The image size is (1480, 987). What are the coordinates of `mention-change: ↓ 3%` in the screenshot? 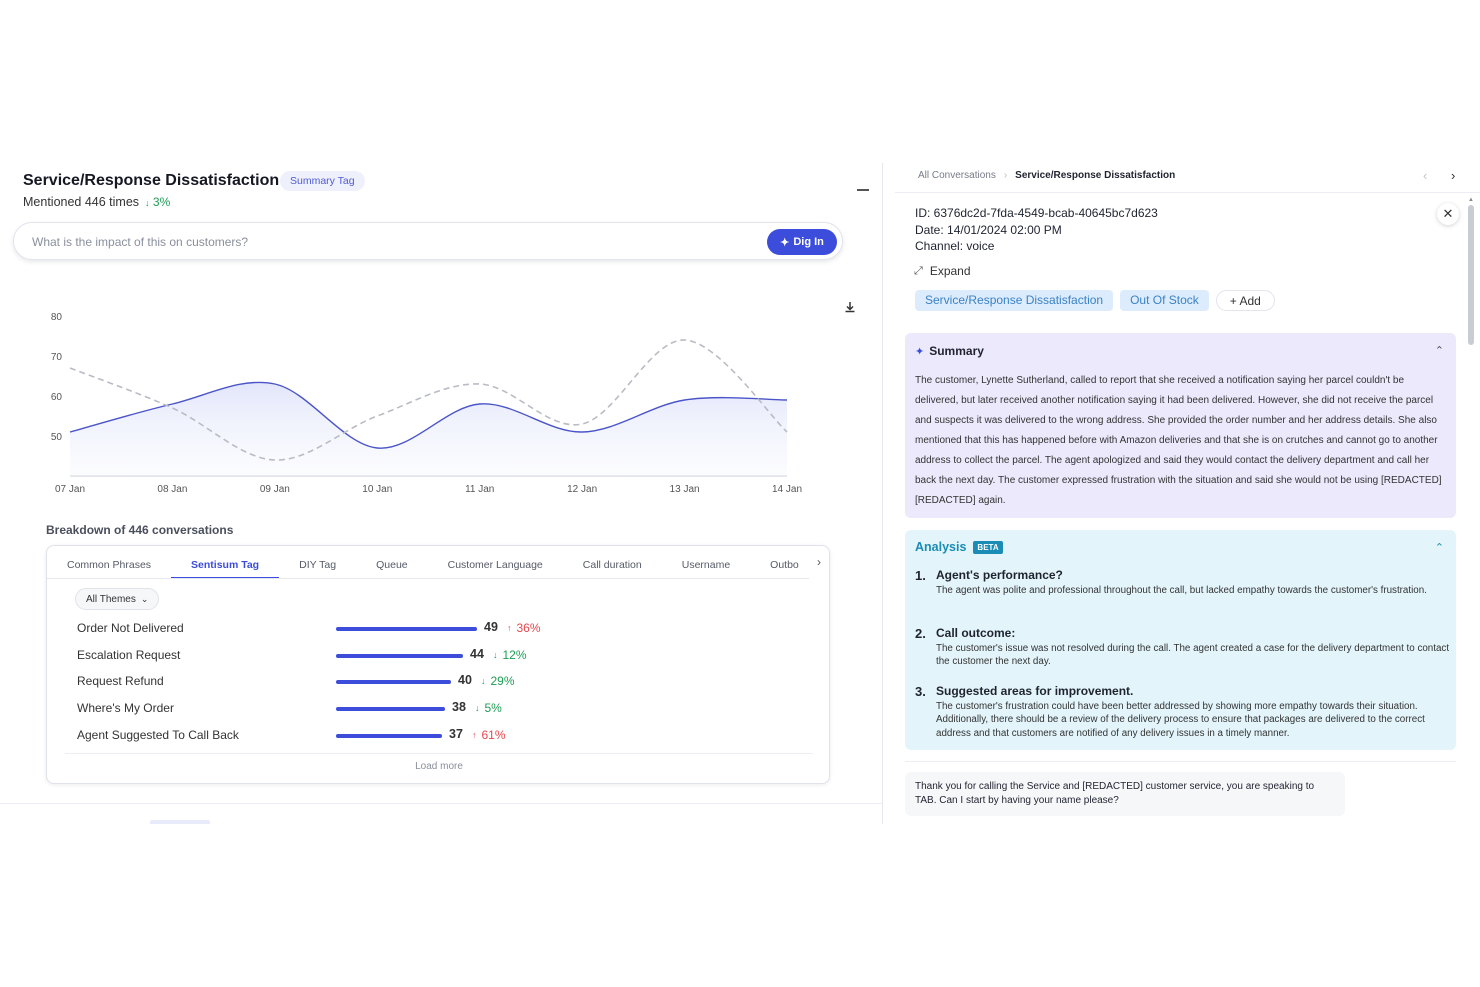 It's located at (157, 202).